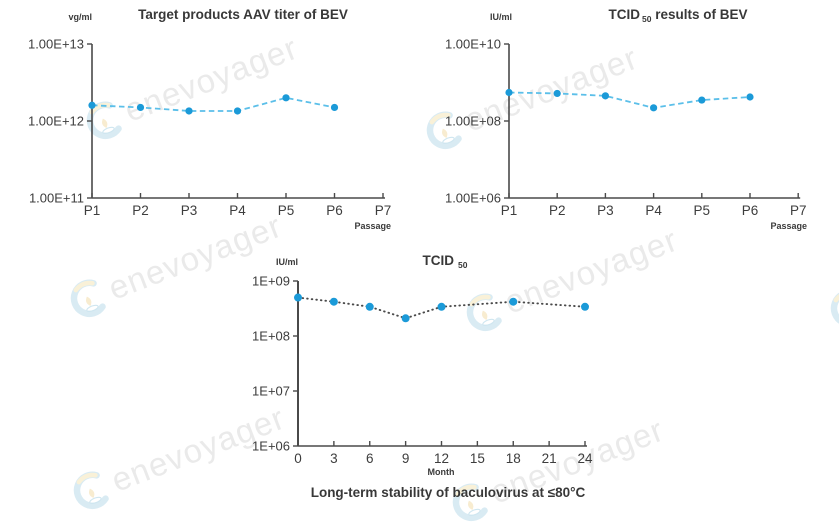 This screenshot has height=530, width=839. I want to click on y-tick-label: 1.00E+08, so click(473, 121).